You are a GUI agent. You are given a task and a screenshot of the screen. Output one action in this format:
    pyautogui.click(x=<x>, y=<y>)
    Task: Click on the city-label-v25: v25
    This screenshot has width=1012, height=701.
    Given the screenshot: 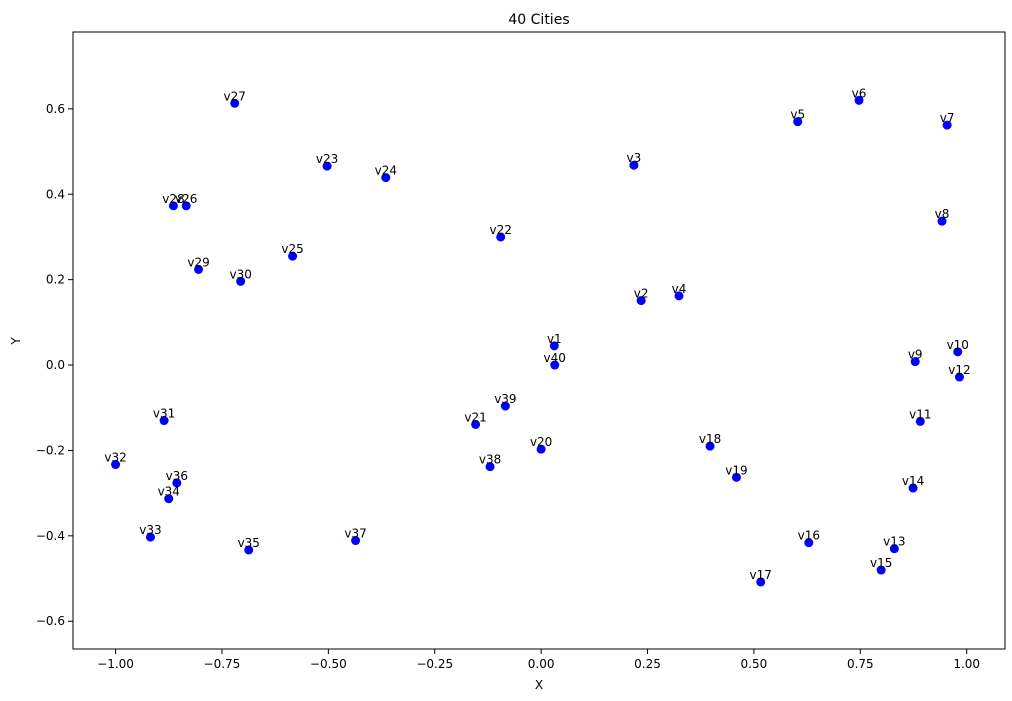 What is the action you would take?
    pyautogui.click(x=292, y=249)
    